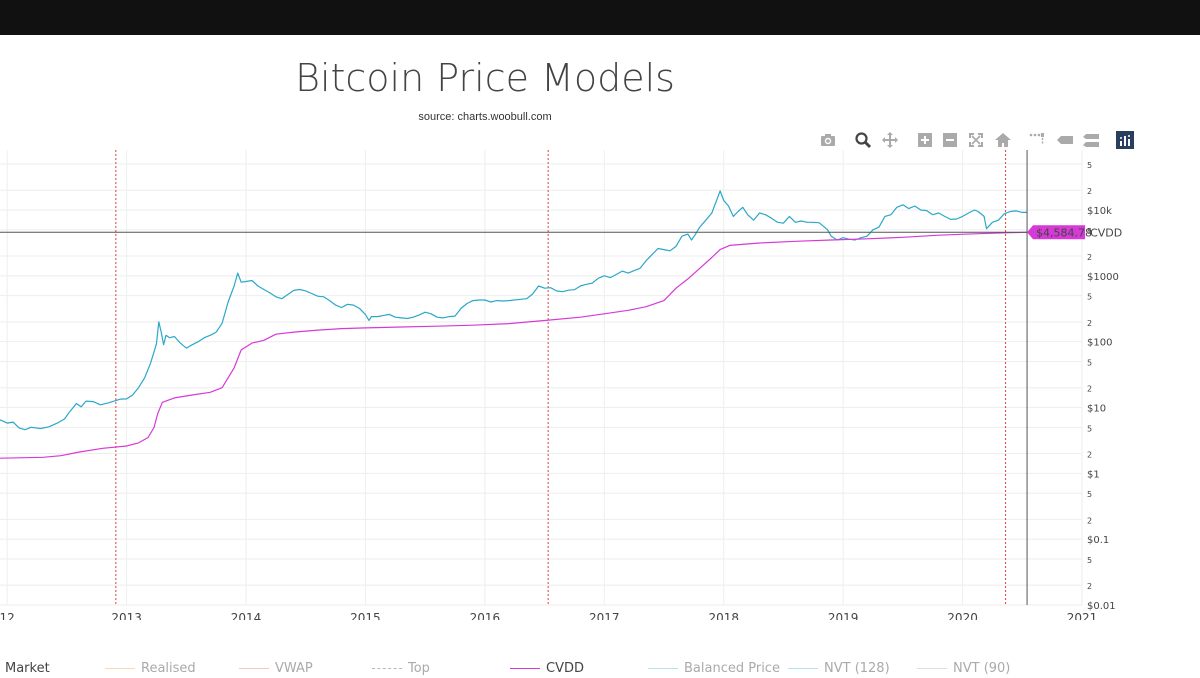  I want to click on legend-item: CVDD, so click(547, 668).